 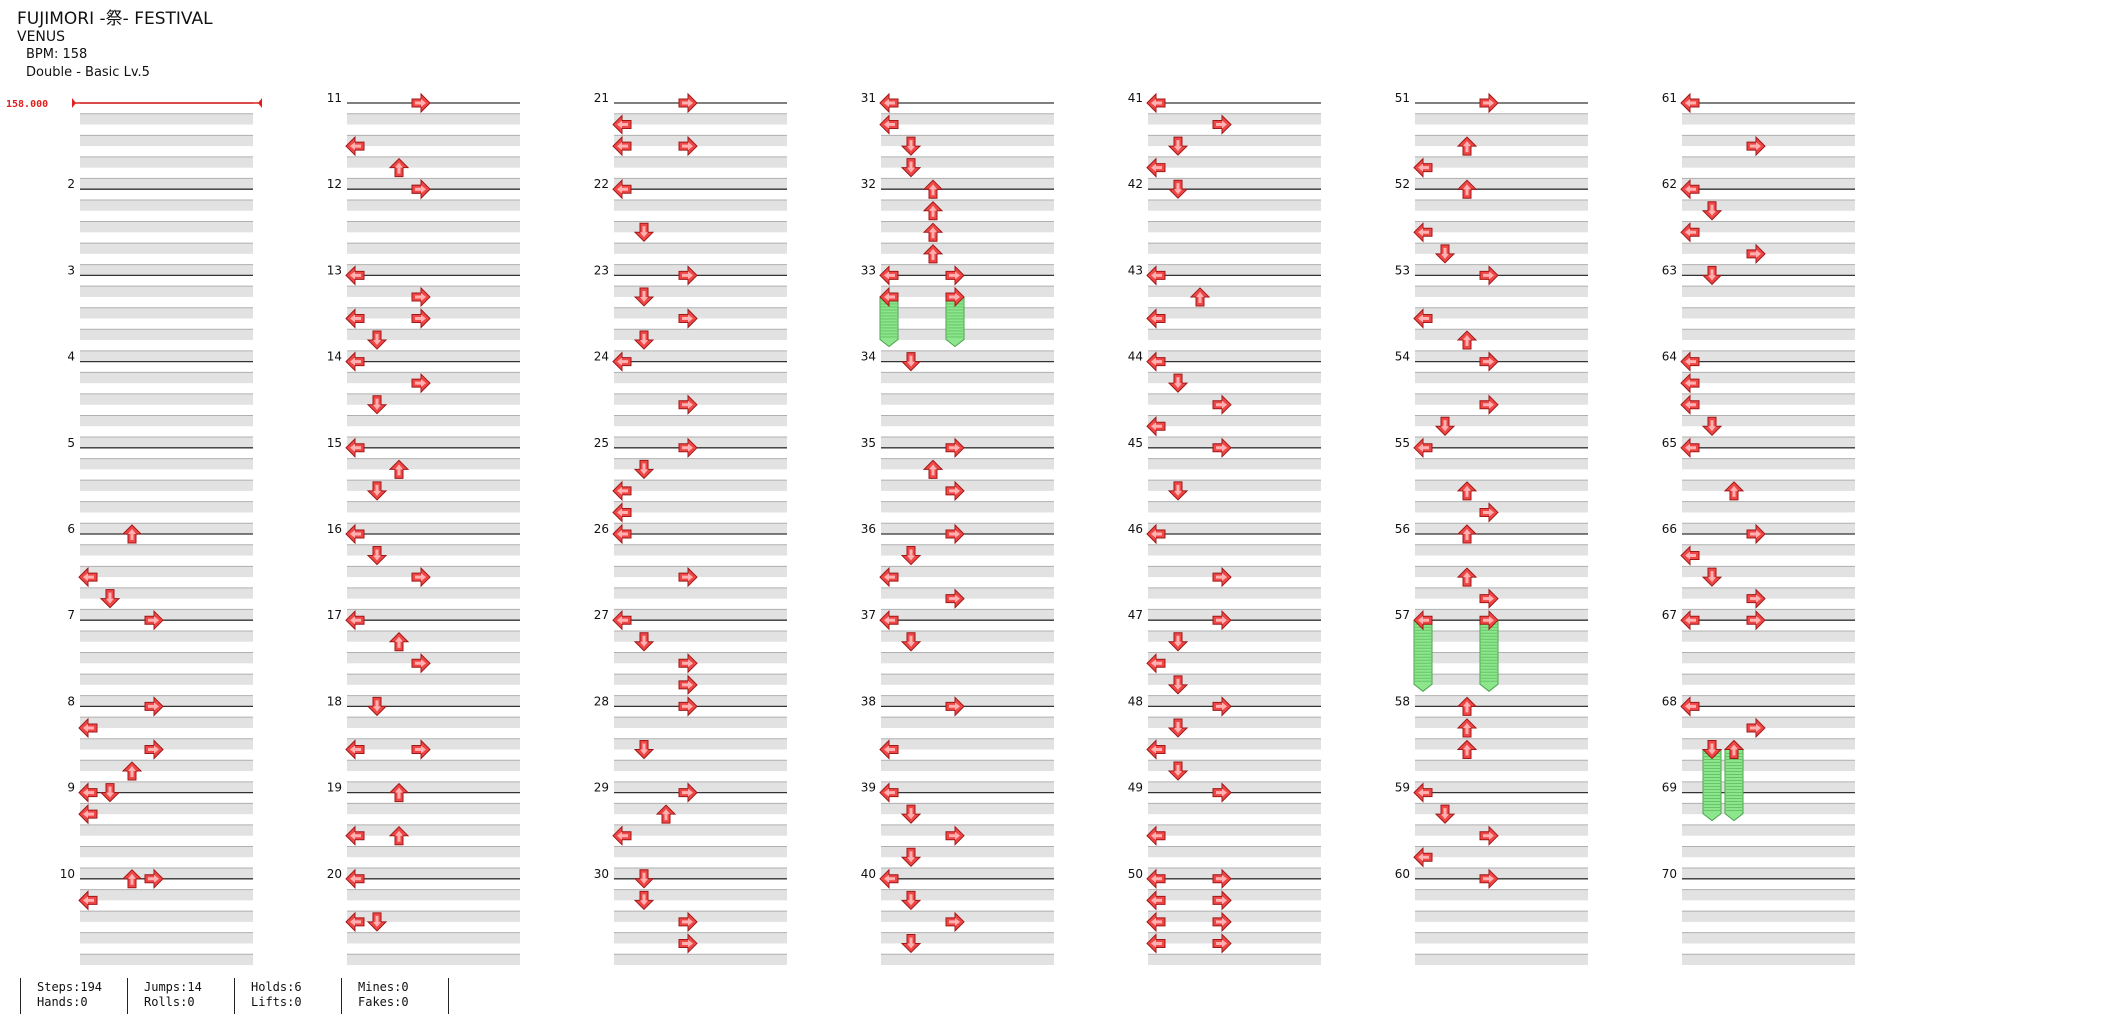 I want to click on measure-number: 18, so click(x=334, y=701).